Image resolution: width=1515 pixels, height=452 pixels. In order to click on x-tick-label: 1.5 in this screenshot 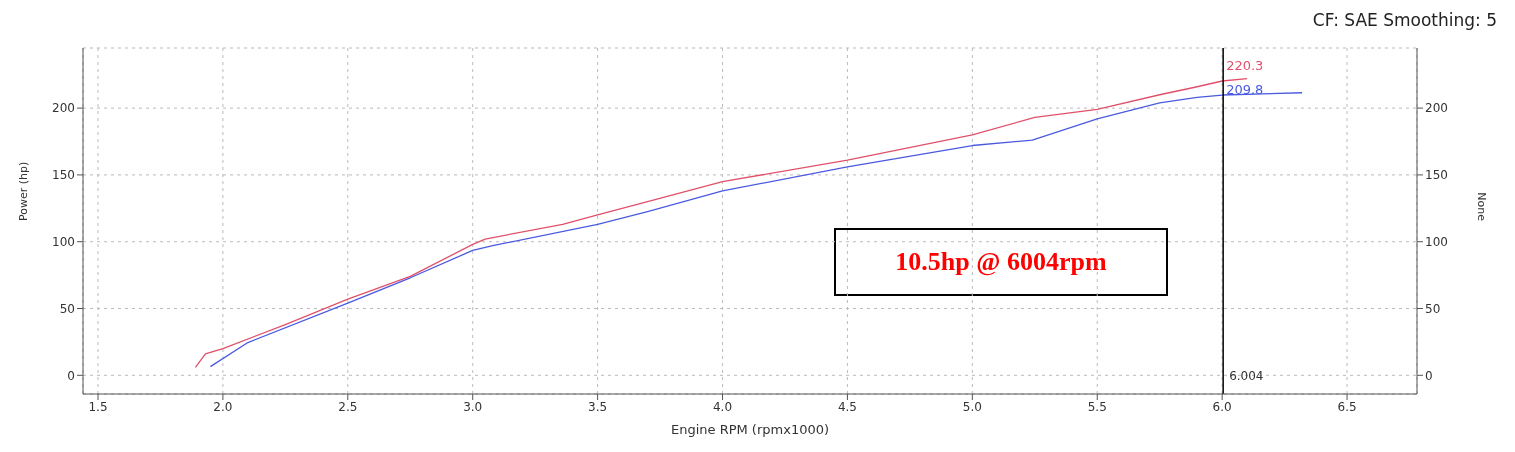, I will do `click(98, 406)`.